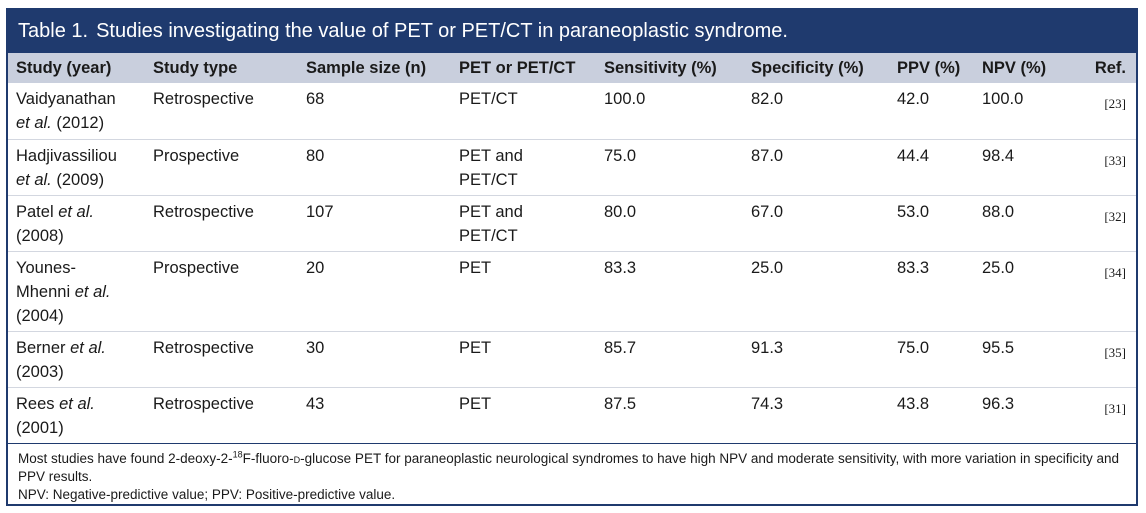  Describe the element at coordinates (816, 166) in the screenshot. I see `specificity-cell: 87.0` at that location.